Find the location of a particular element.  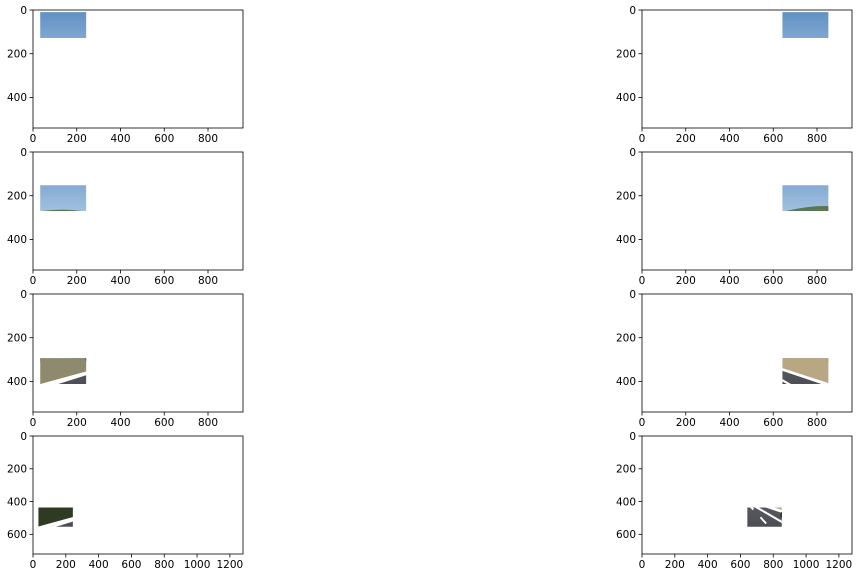

road-image is located at coordinates (138, 227).